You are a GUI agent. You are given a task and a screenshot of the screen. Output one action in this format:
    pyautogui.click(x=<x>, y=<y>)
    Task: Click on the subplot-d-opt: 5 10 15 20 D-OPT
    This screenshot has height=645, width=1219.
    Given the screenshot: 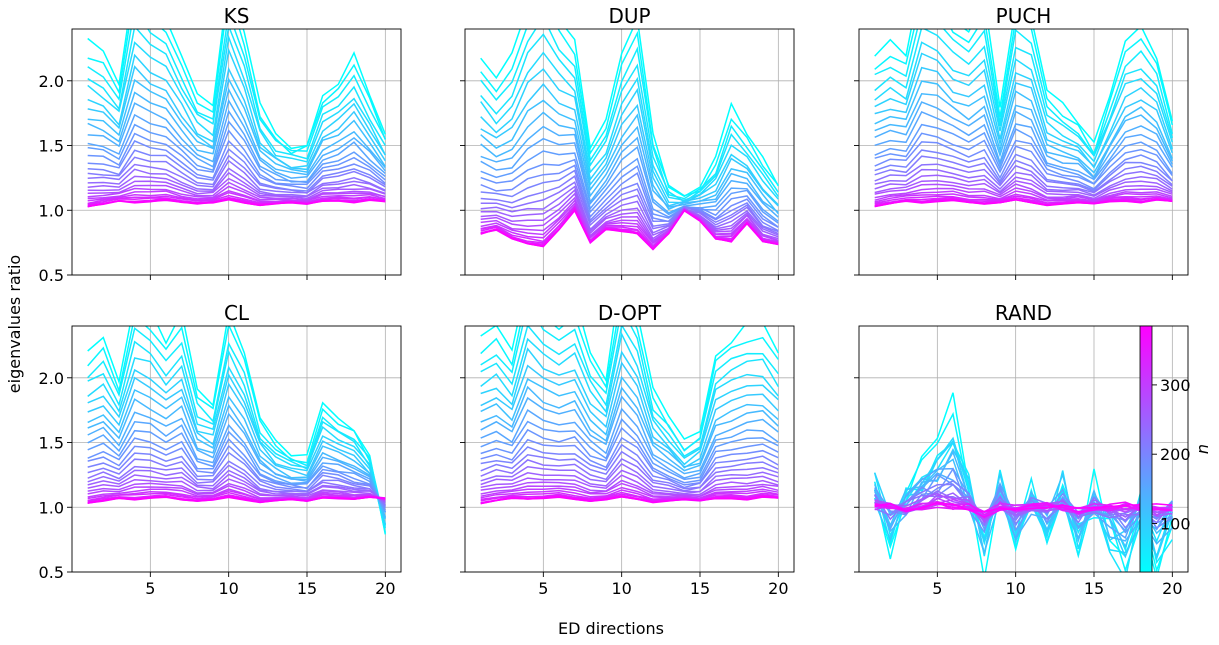 What is the action you would take?
    pyautogui.click(x=627, y=449)
    